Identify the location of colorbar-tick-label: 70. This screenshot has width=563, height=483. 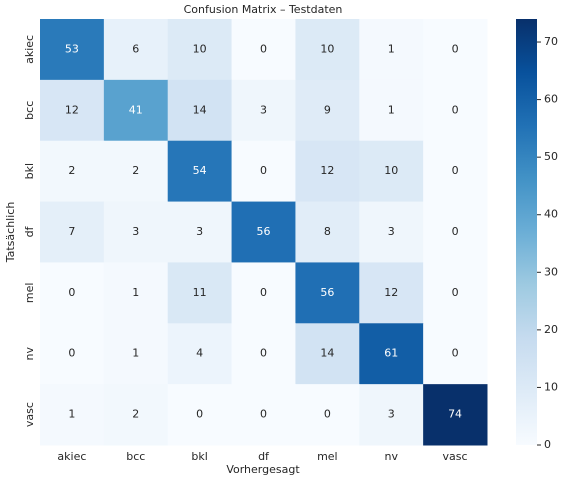
(551, 41).